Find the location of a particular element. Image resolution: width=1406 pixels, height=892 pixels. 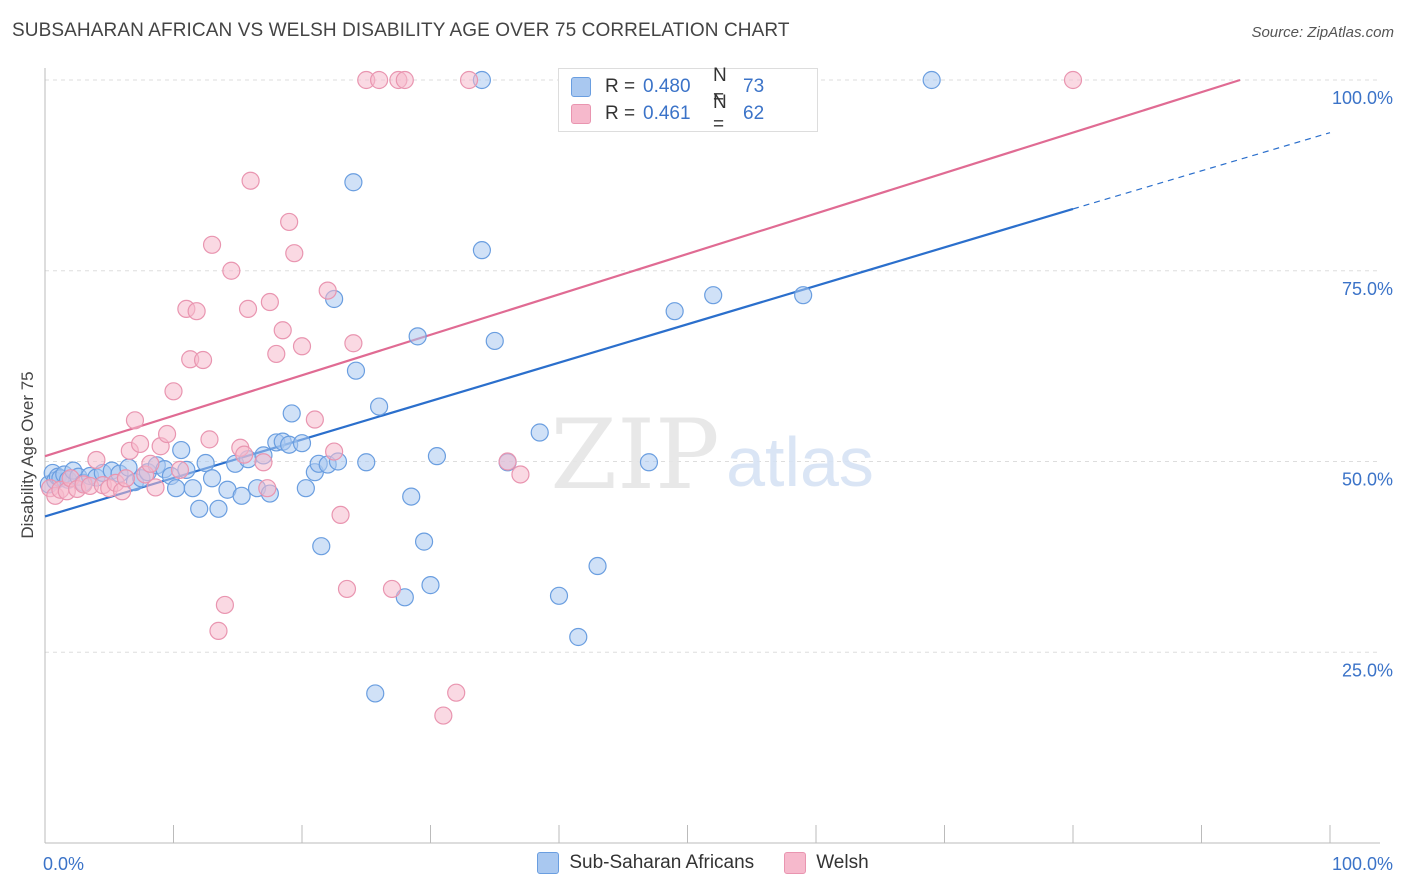

legend-r-value: 0.480 is located at coordinates (667, 86).